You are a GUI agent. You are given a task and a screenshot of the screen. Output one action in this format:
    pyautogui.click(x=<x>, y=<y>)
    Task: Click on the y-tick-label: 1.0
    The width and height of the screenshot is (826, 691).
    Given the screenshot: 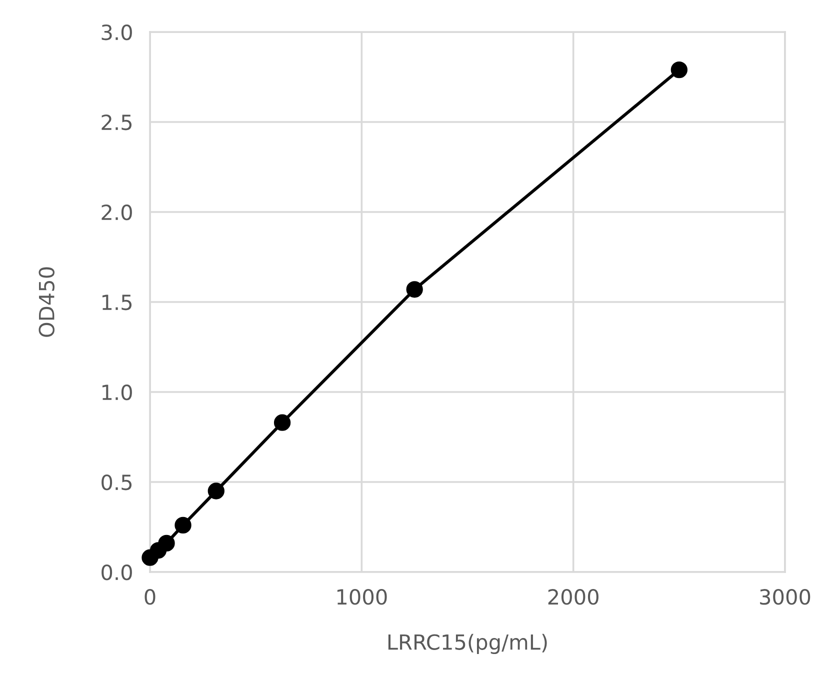 What is the action you would take?
    pyautogui.click(x=117, y=392)
    